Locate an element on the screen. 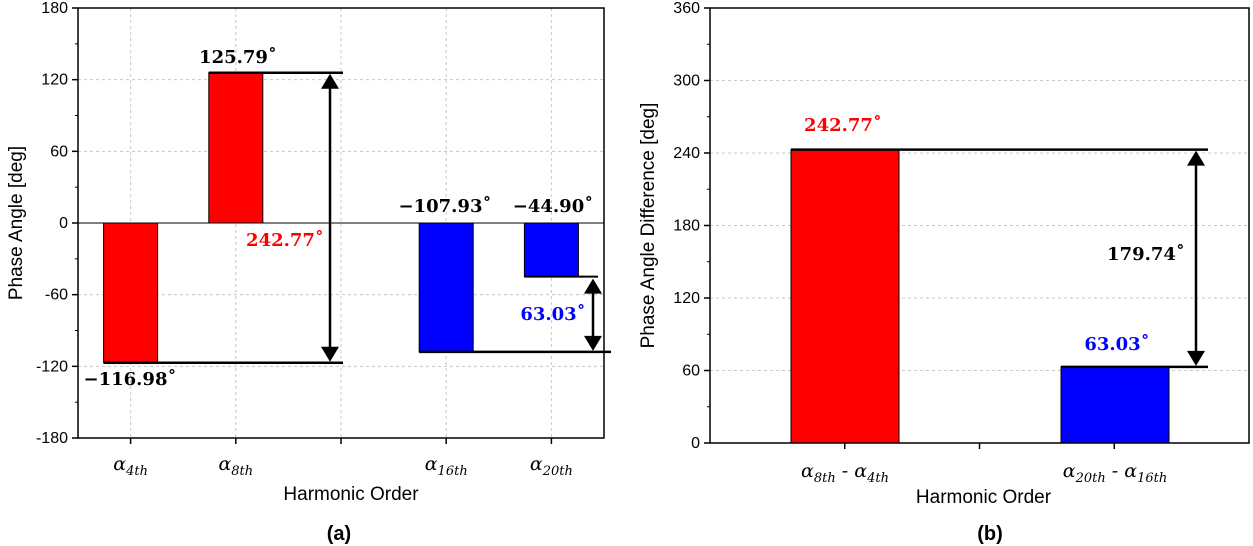 This screenshot has width=1253, height=546. b-data-label: 63.03˚ is located at coordinates (1116, 343).